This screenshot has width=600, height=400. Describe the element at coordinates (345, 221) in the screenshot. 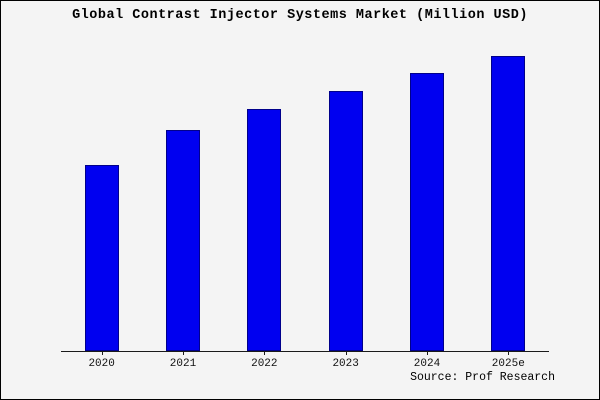

I see `bar-2023` at that location.